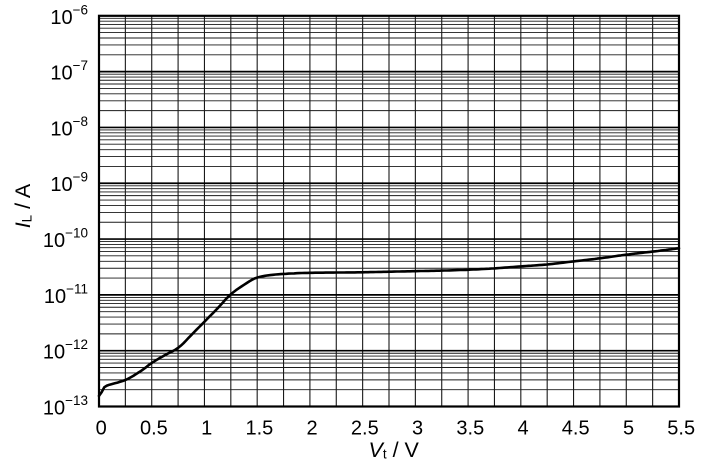 The image size is (711, 463). What do you see at coordinates (628, 429) in the screenshot?
I see `svg-text: 5` at bounding box center [628, 429].